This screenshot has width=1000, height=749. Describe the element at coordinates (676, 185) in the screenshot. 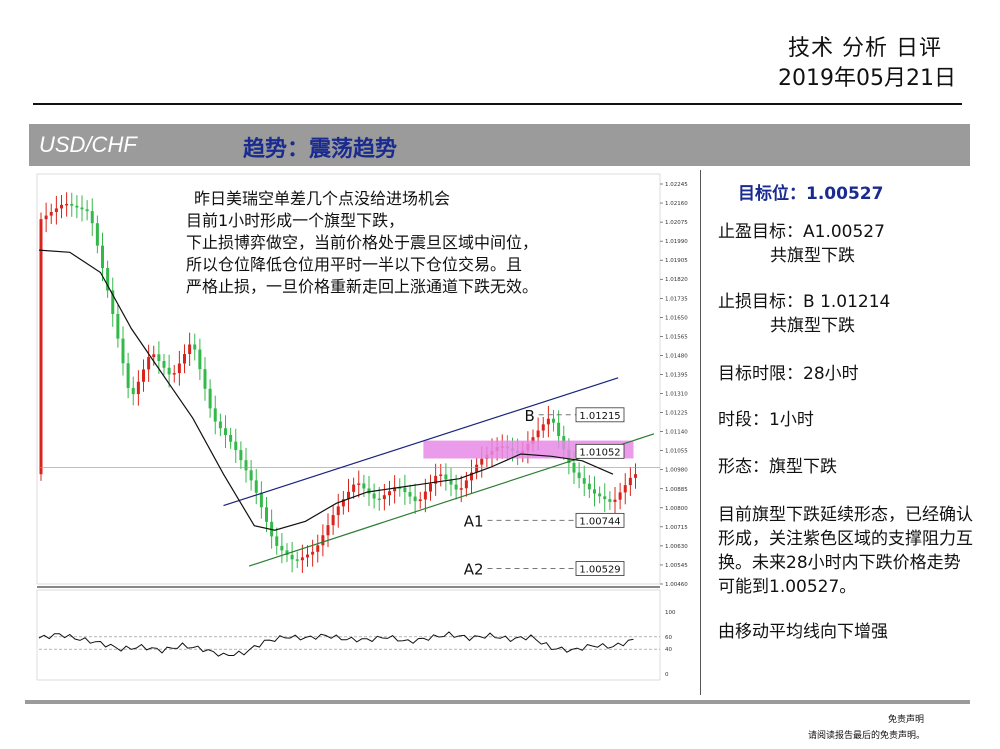

I see `y-axis-tick-label: 1.02245` at that location.